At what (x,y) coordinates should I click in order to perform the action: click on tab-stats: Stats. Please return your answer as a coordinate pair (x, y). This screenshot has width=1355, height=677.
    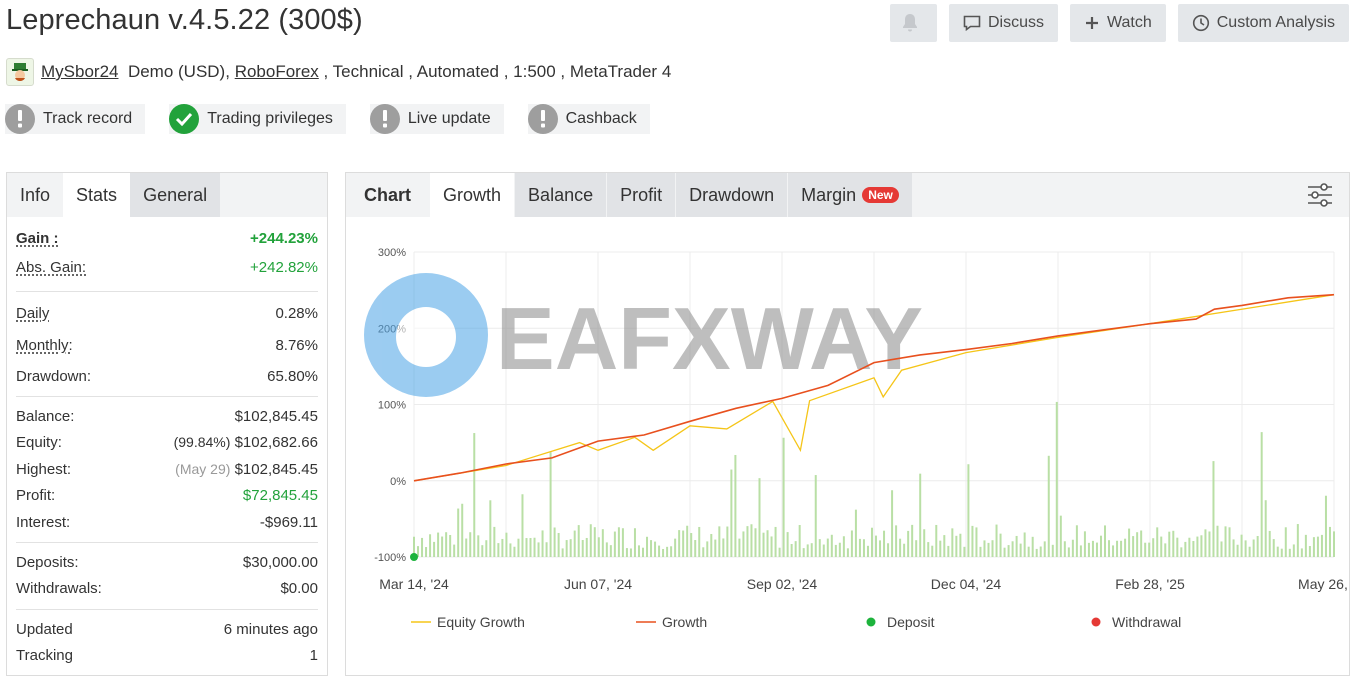
    Looking at the image, I should click on (97, 195).